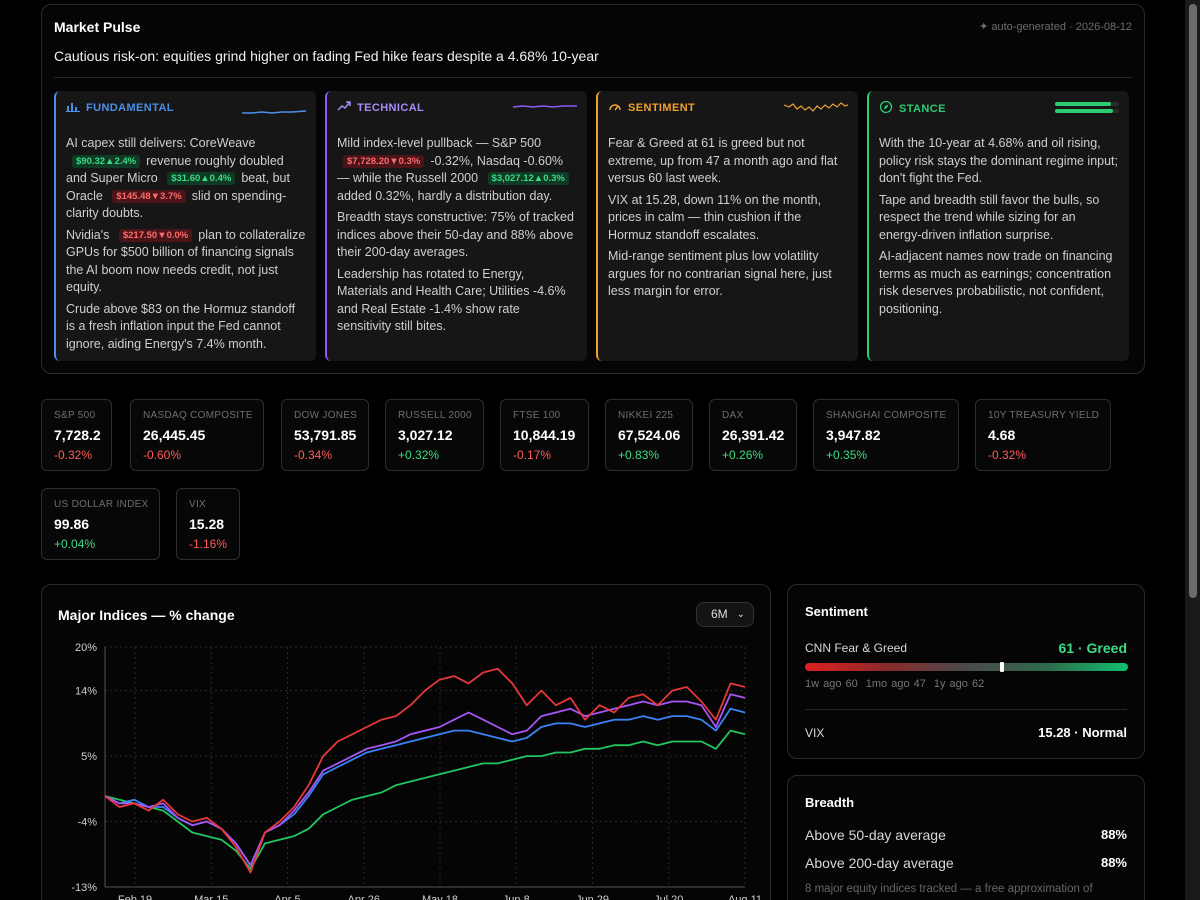  I want to click on stance-header: STANCE, so click(912, 108).